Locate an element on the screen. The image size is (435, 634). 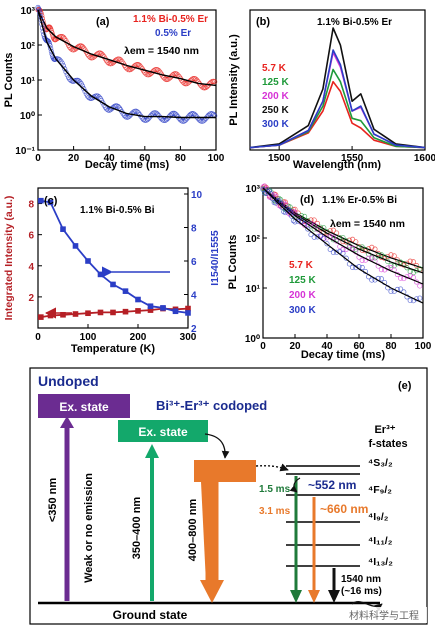
emission-400-800-label: 400–800 nm is located at coordinates (193, 530).